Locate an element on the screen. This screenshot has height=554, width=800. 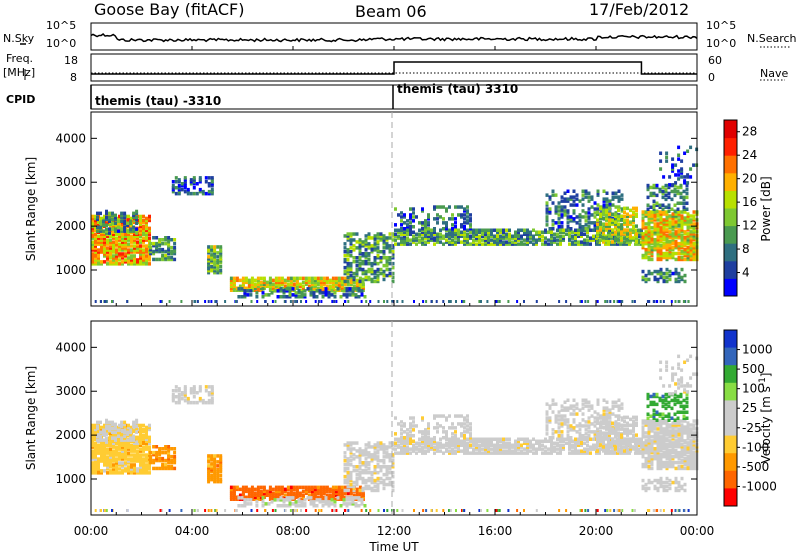
power-ytick-label: 2000 is located at coordinates (70, 226).